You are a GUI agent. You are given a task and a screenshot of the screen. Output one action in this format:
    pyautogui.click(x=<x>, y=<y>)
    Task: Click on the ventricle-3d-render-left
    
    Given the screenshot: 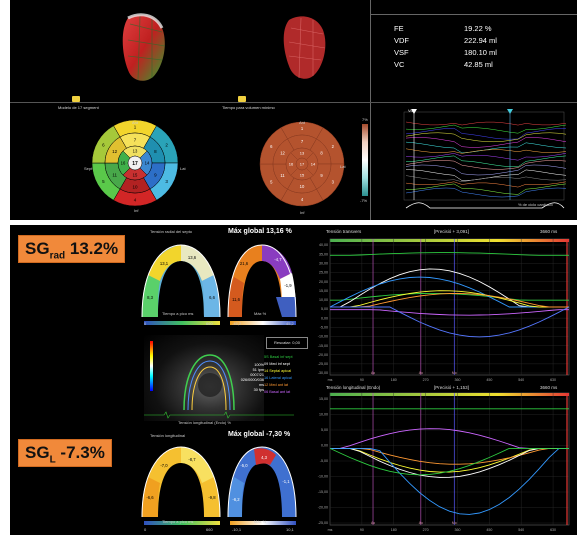 What is the action you would take?
    pyautogui.click(x=144, y=47)
    